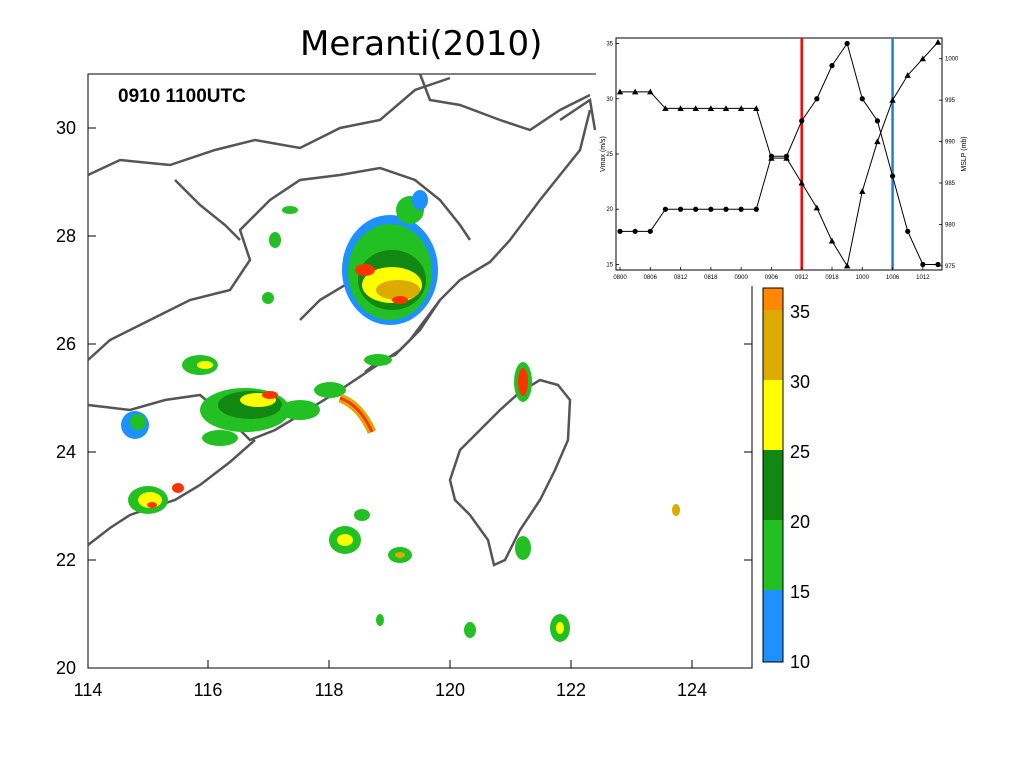 This screenshot has width=1024, height=768. I want to click on inset-x-tick-label: 0918, so click(832, 278).